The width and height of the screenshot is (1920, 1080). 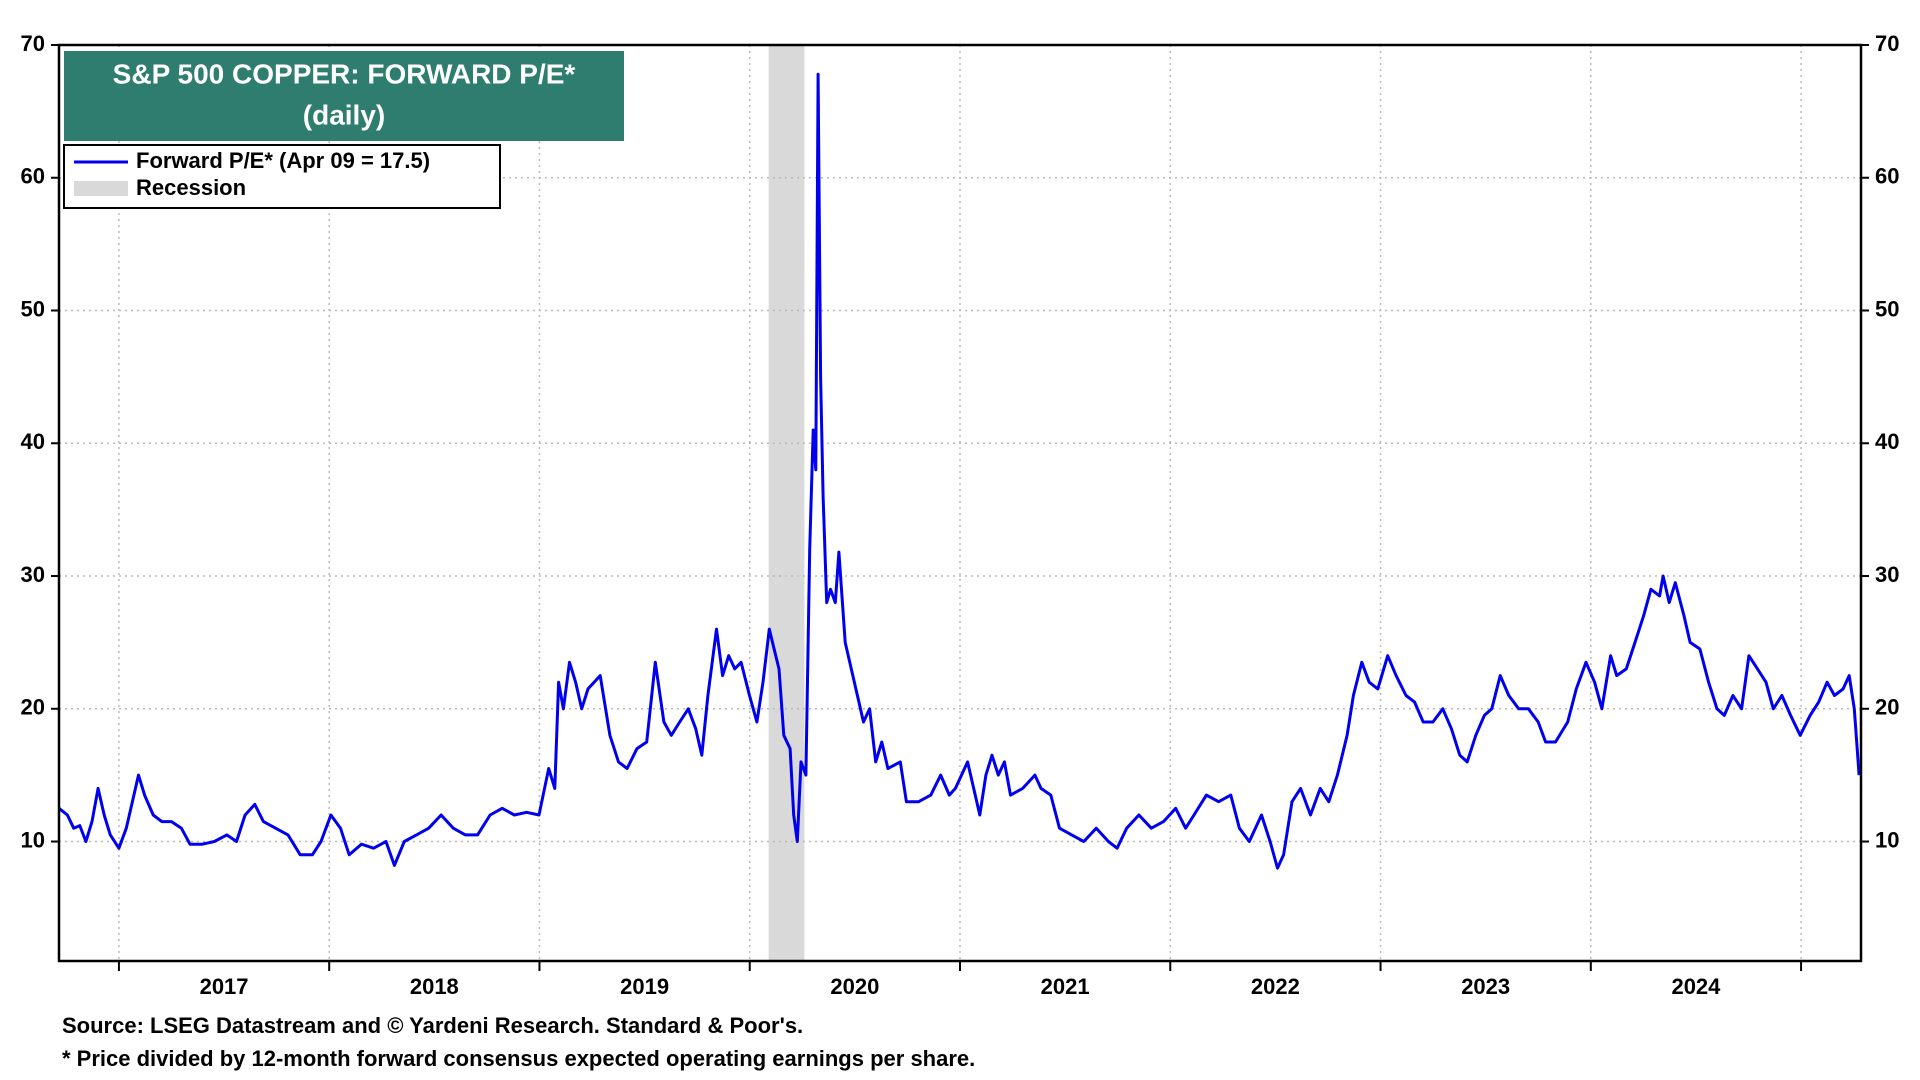 I want to click on legend-label: Forward P/E* (Apr 09 = 17.5), so click(x=283, y=160).